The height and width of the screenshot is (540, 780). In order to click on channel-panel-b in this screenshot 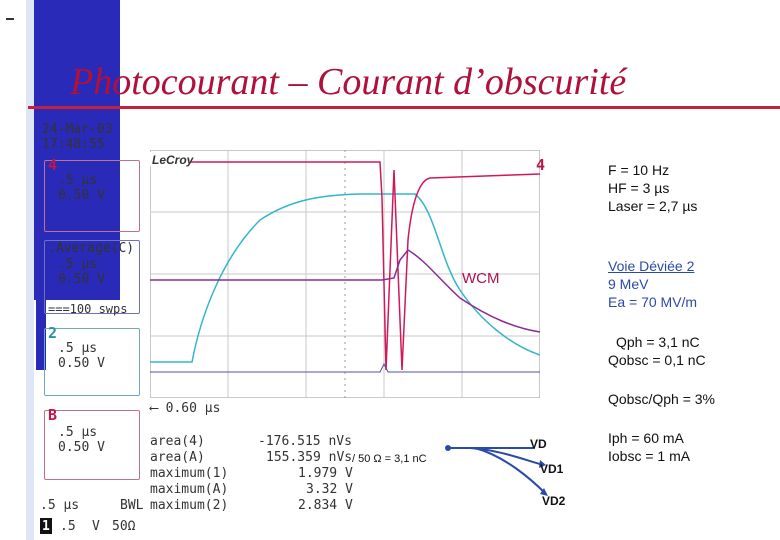, I will do `click(92, 445)`.